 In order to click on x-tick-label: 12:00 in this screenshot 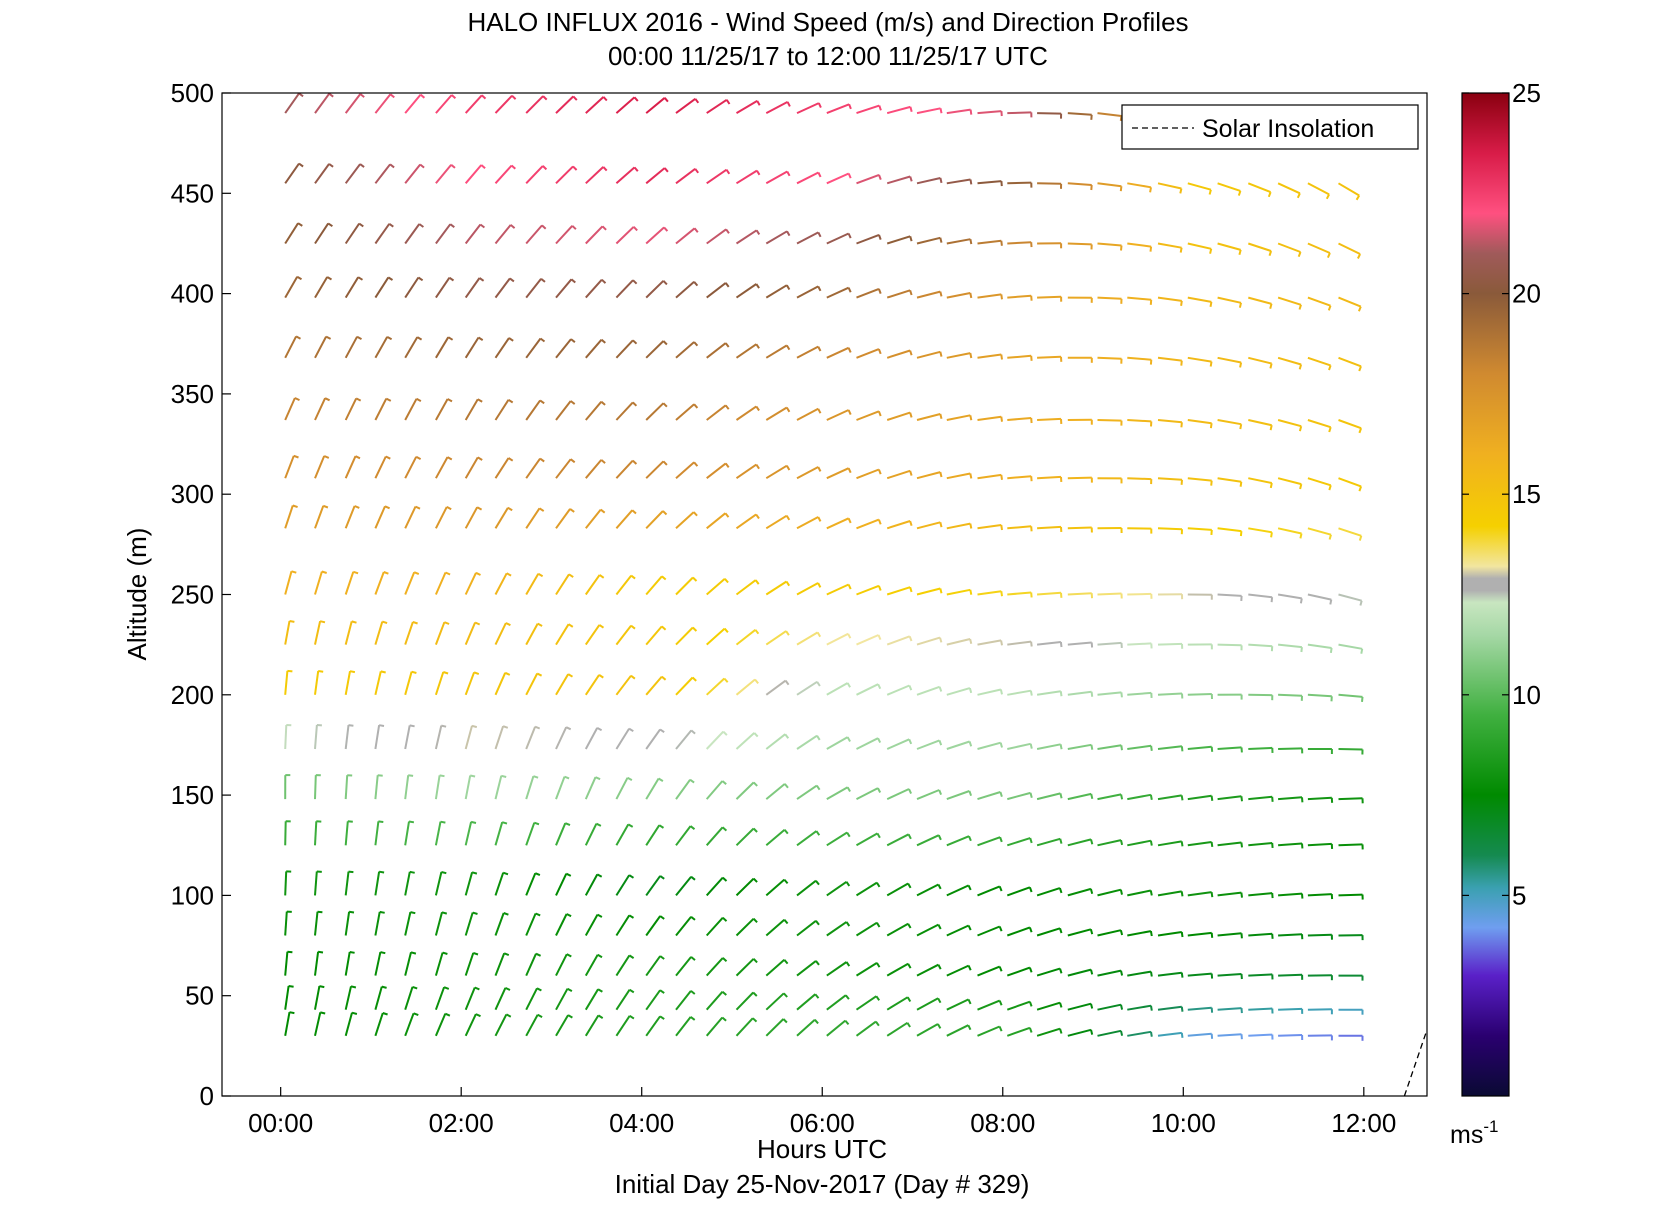, I will do `click(1363, 1123)`.